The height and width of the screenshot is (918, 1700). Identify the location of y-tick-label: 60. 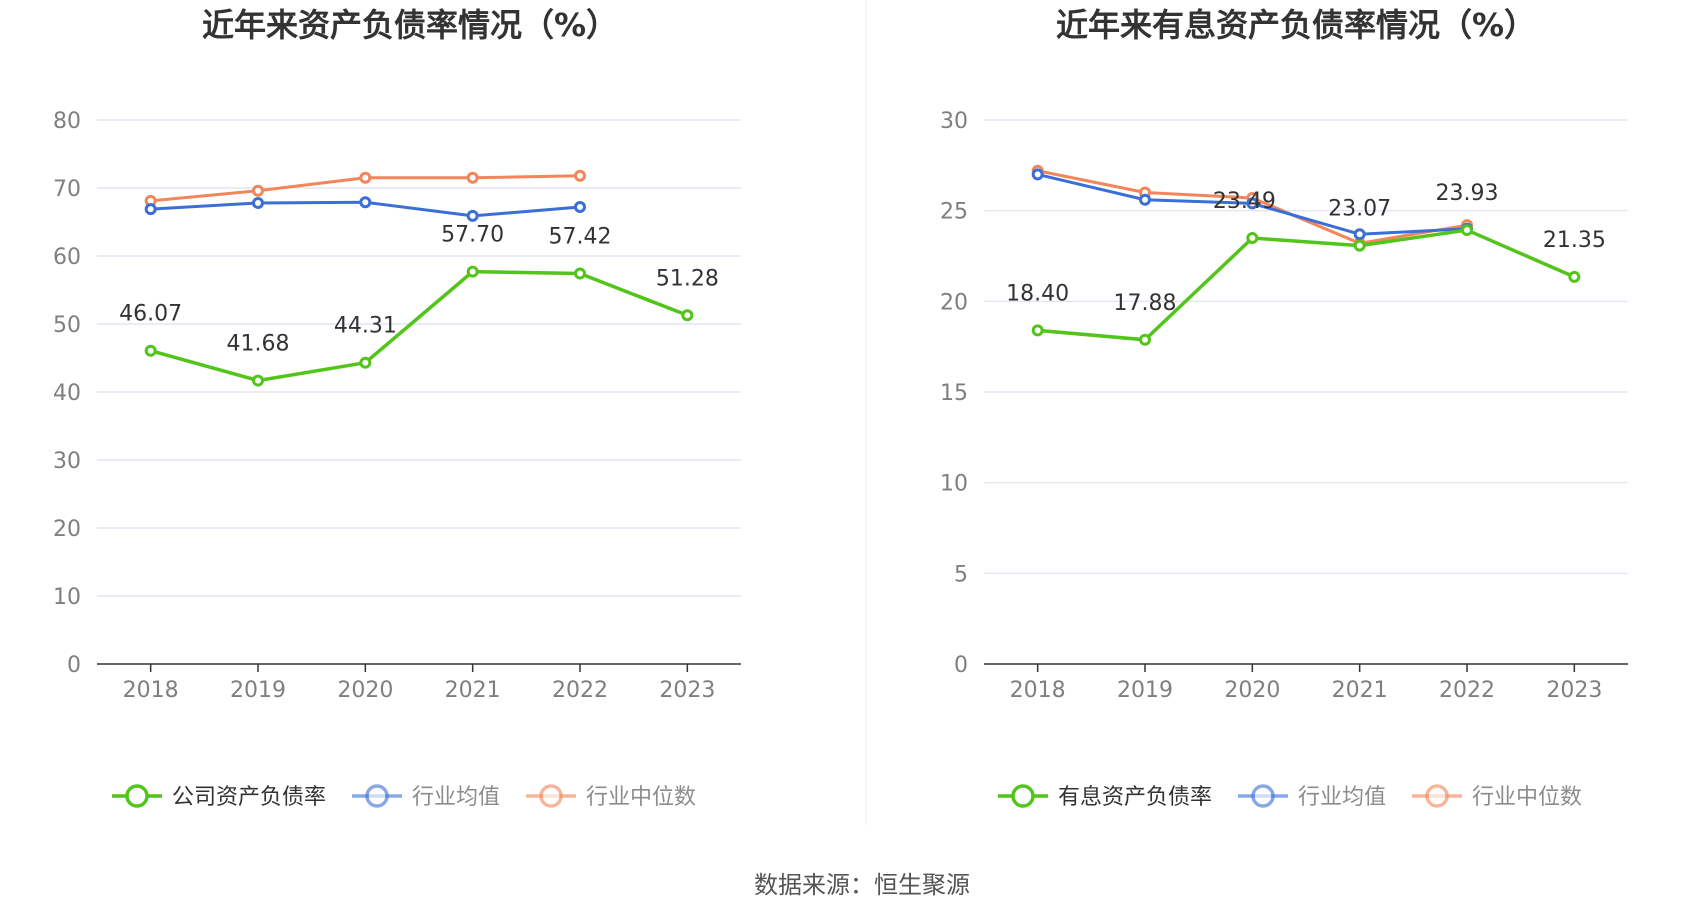
(67, 257).